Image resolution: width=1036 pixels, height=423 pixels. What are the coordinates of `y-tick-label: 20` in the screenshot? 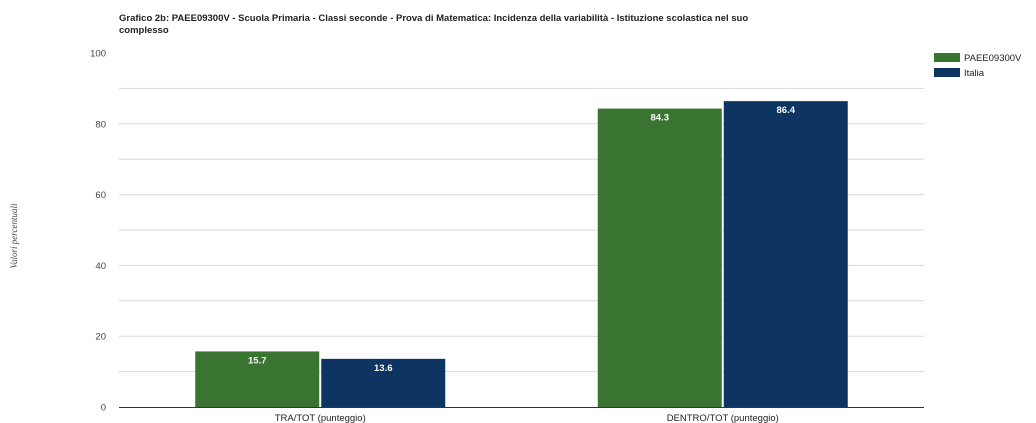 It's located at (100, 337).